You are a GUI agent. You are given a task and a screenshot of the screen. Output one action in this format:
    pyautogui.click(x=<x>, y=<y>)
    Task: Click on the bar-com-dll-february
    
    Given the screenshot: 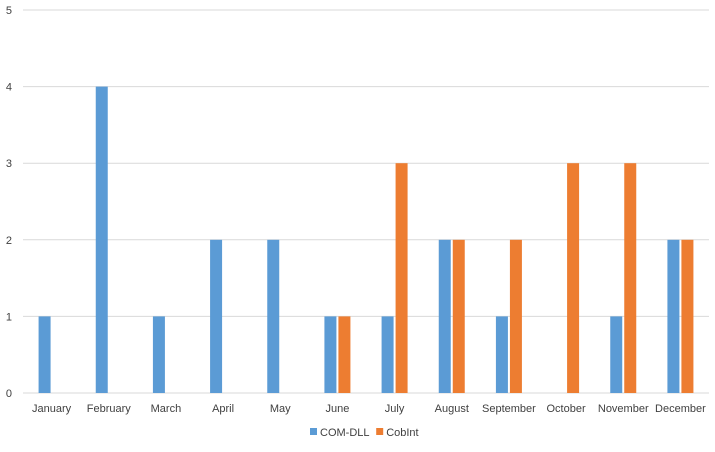 What is the action you would take?
    pyautogui.click(x=101, y=239)
    